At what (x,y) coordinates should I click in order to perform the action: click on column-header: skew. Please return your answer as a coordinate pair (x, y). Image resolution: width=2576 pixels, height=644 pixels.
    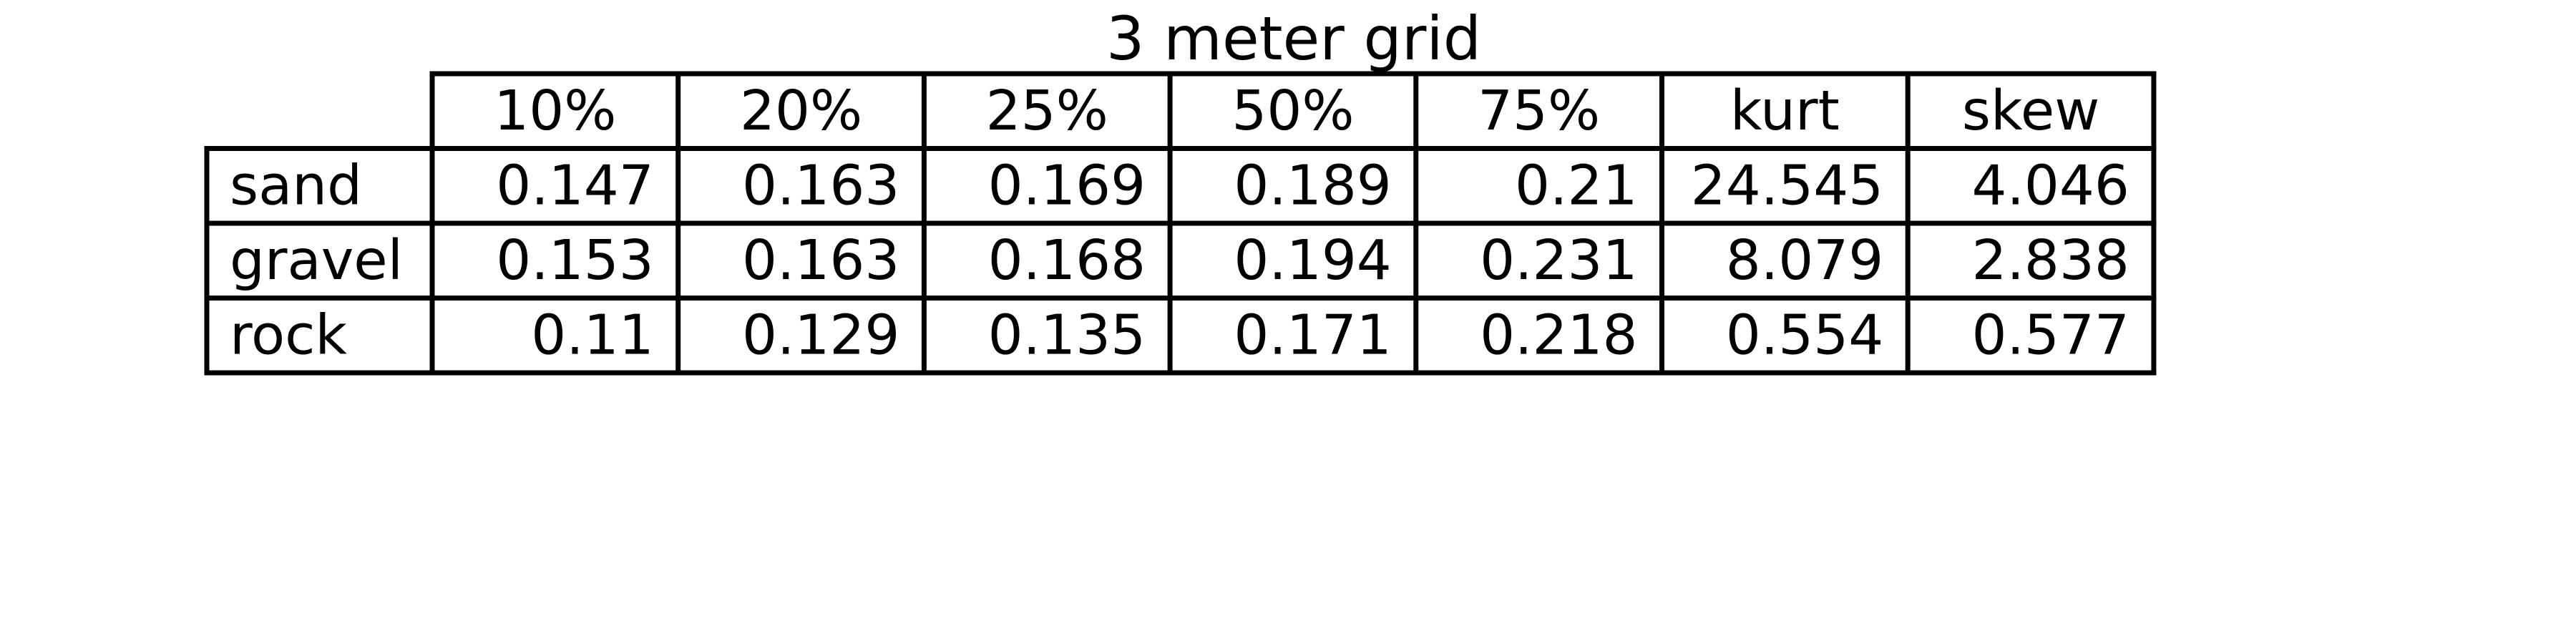
    Looking at the image, I should click on (2030, 111).